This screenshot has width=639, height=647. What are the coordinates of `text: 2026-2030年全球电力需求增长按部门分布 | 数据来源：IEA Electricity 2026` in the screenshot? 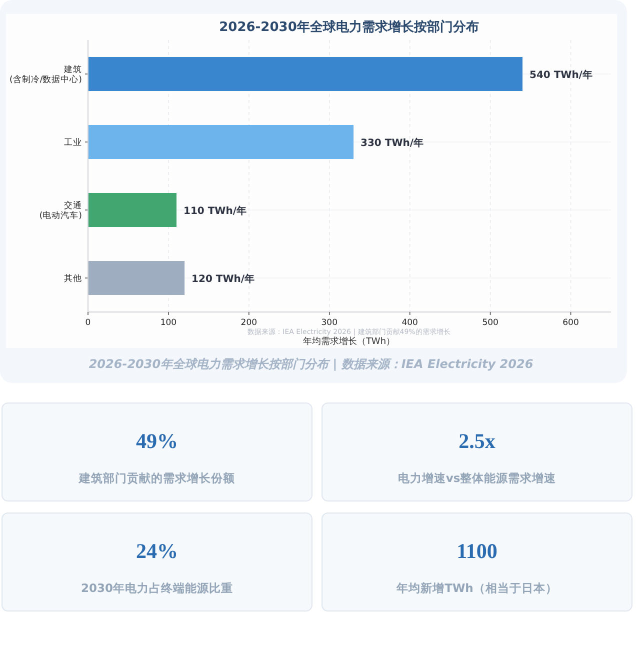 It's located at (311, 364).